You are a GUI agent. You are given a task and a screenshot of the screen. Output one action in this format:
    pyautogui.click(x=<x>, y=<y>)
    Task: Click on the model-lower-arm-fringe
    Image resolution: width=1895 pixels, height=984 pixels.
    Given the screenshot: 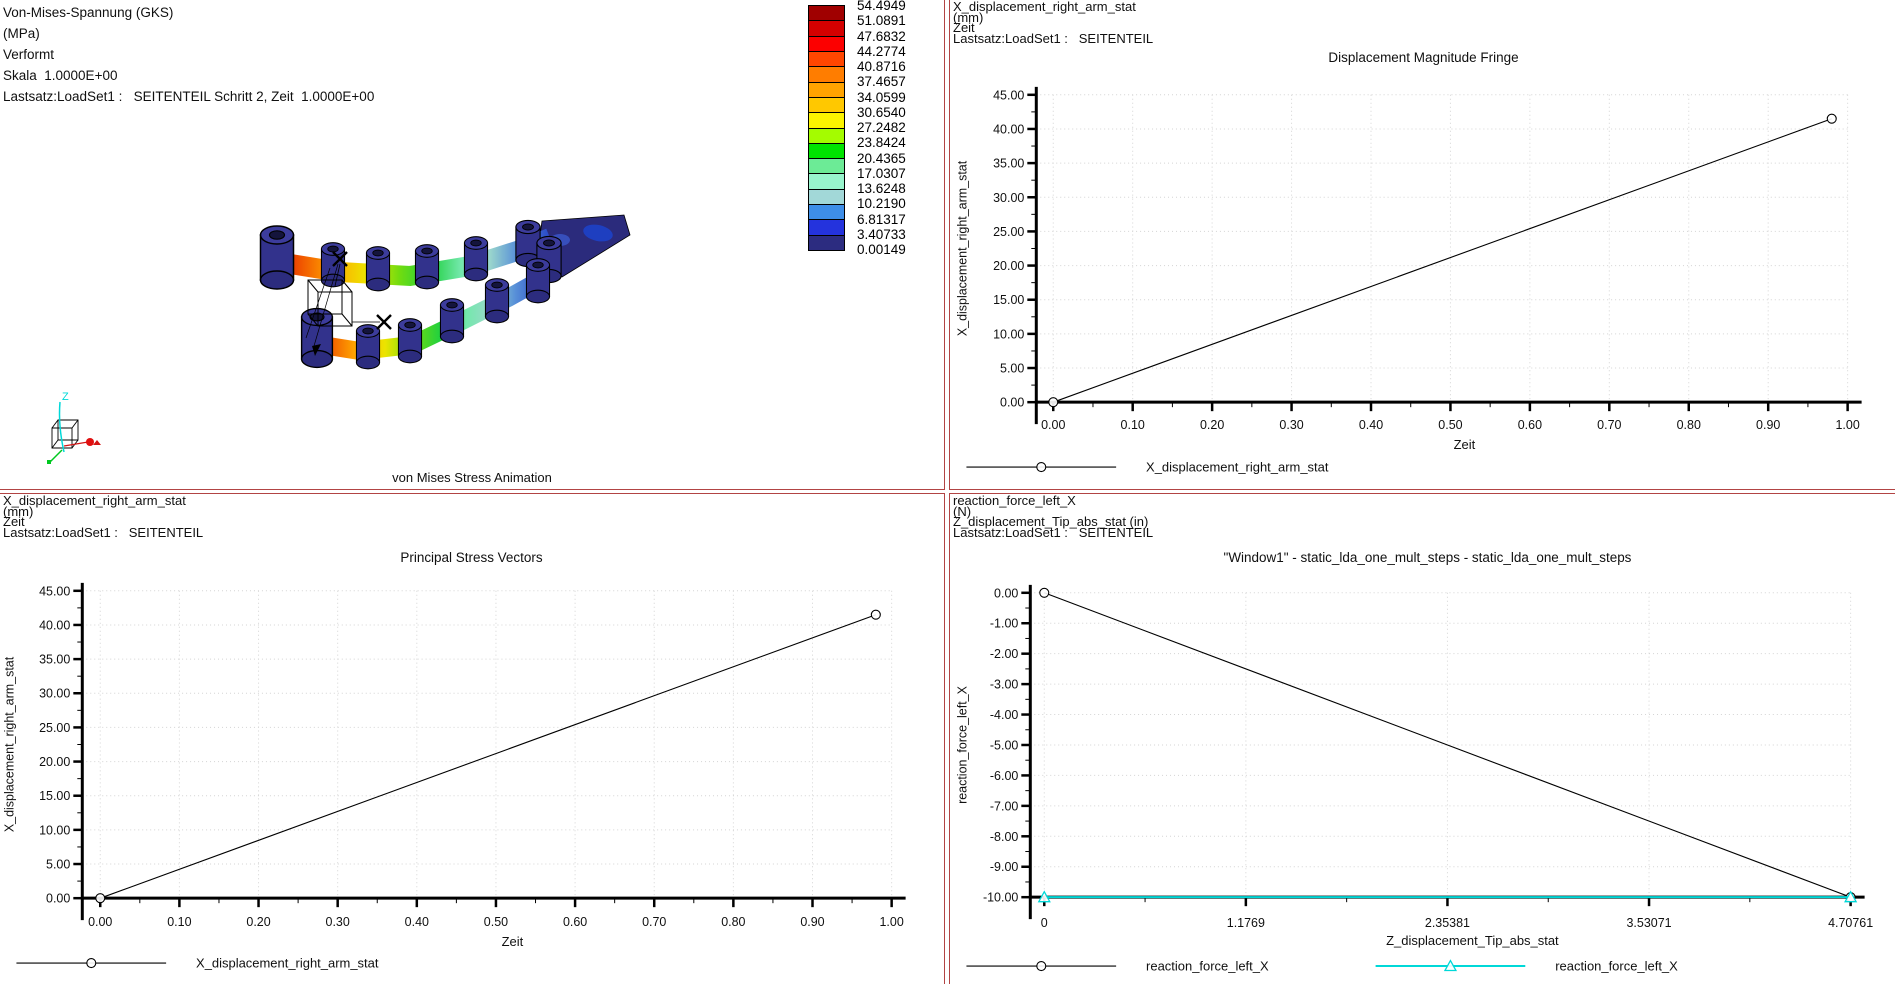 What is the action you would take?
    pyautogui.click(x=425, y=315)
    